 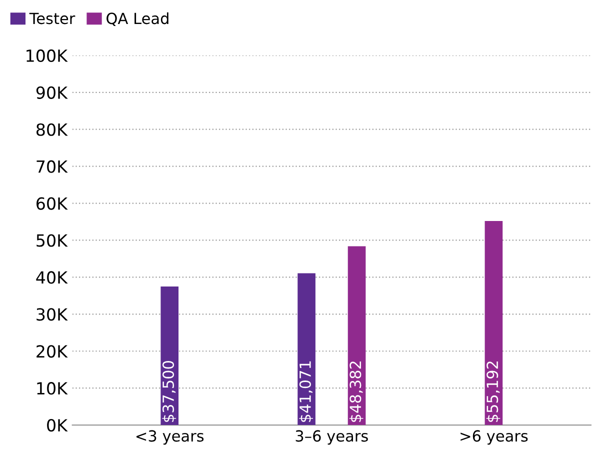 What do you see at coordinates (332, 437) in the screenshot?
I see `x-tick-label: 3–6 years` at bounding box center [332, 437].